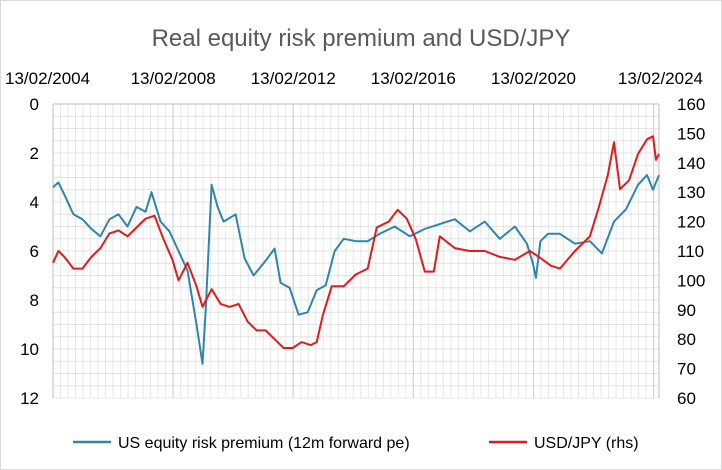 This screenshot has width=722, height=470. Describe the element at coordinates (691, 280) in the screenshot. I see `y-right-tick-label: 100` at that location.